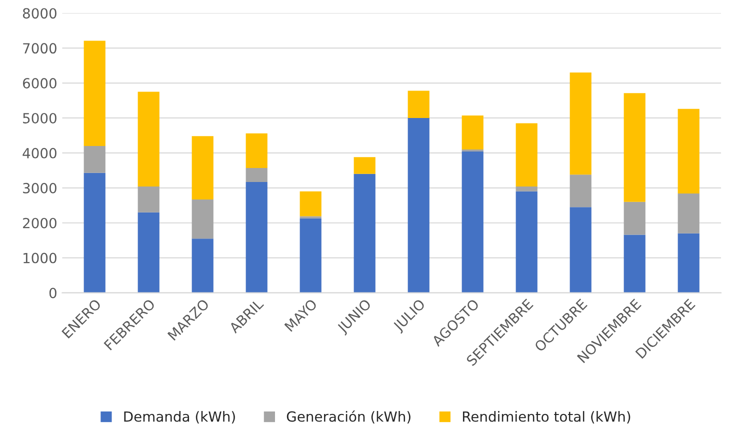  Describe the element at coordinates (39, 83) in the screenshot. I see `y-tick-label: 6000` at that location.